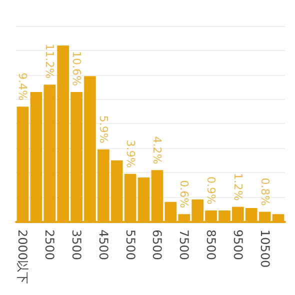 The height and width of the screenshot is (295, 295). Describe the element at coordinates (237, 186) in the screenshot. I see `data-label: 1.2%` at that location.